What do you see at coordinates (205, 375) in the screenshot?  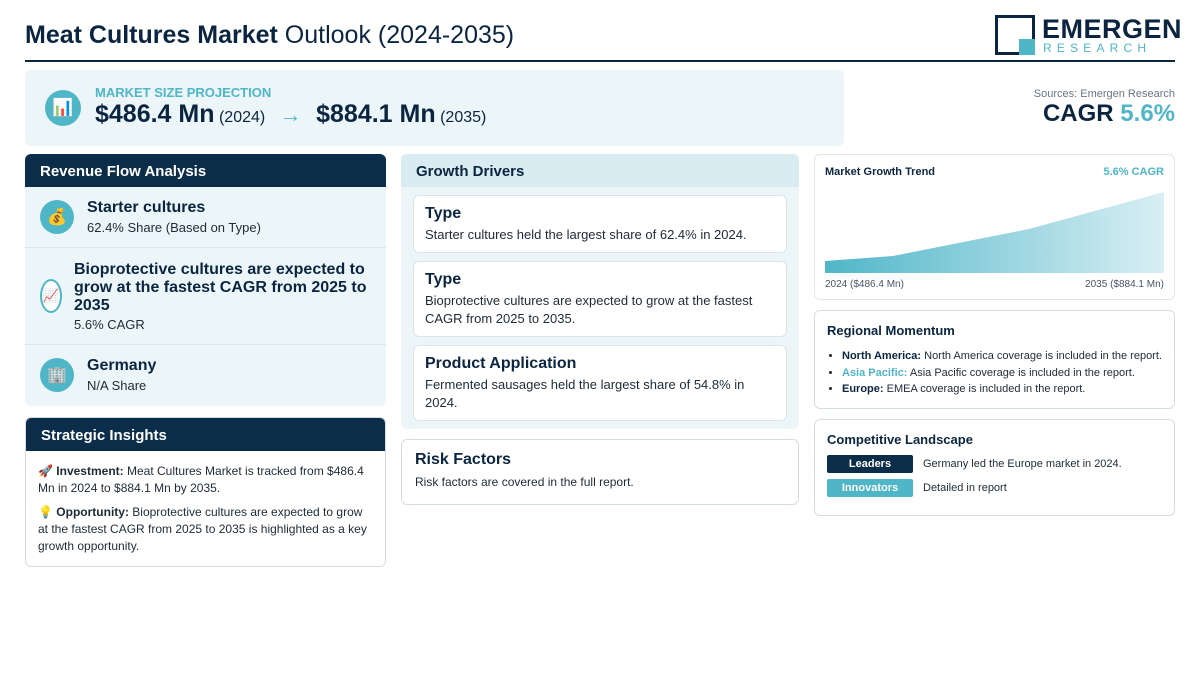 I see `revenue-item: 🏢 Germany N/A Share` at bounding box center [205, 375].